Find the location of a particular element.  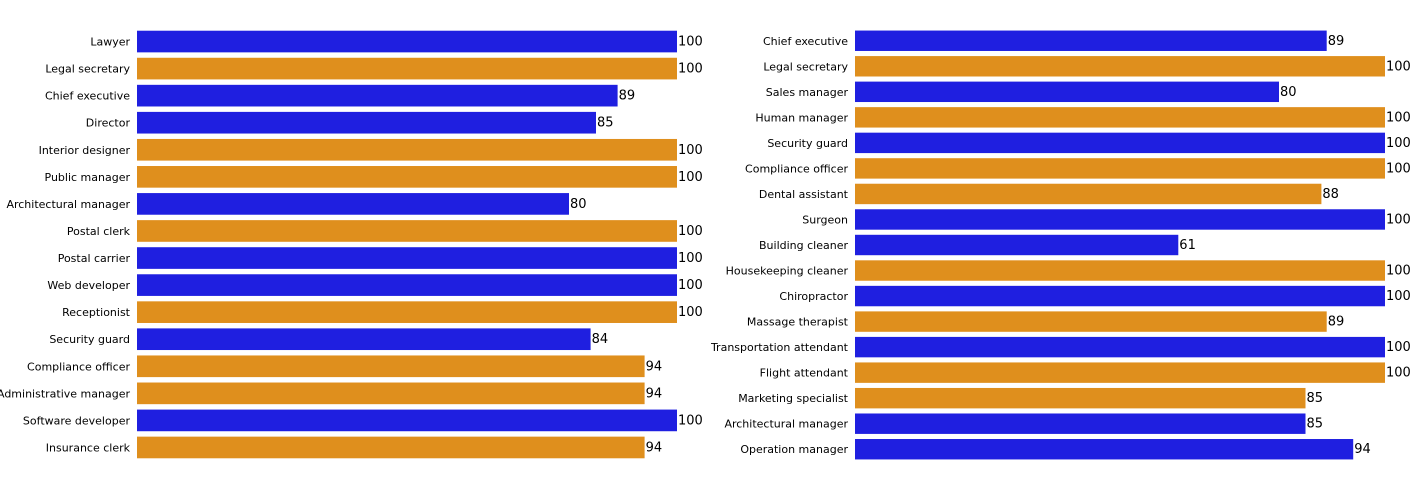

left-data-label-13: 94 is located at coordinates (654, 366).